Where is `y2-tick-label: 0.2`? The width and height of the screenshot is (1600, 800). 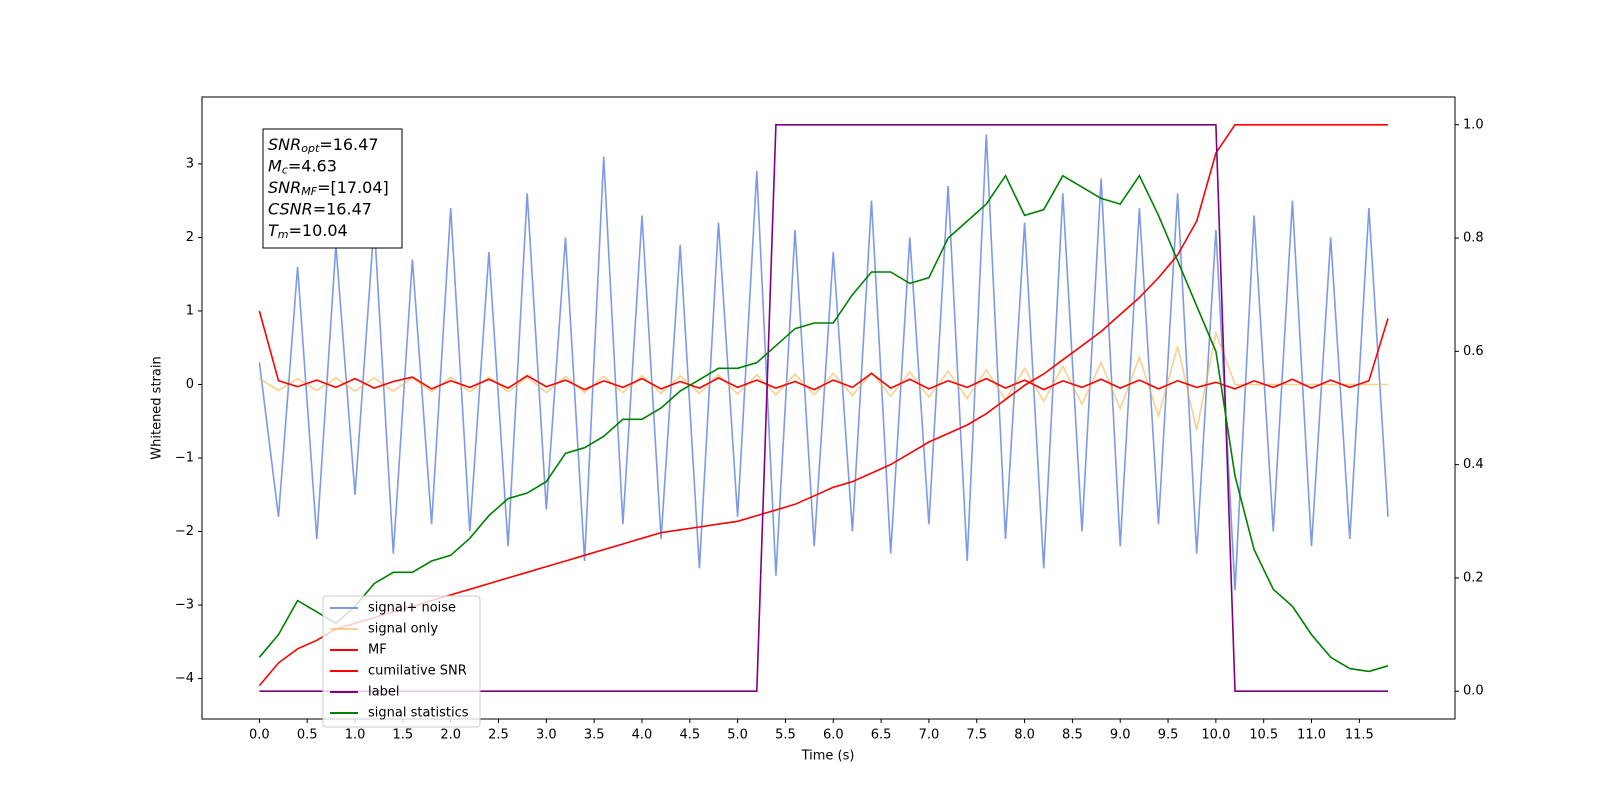
y2-tick-label: 0.2 is located at coordinates (1473, 577).